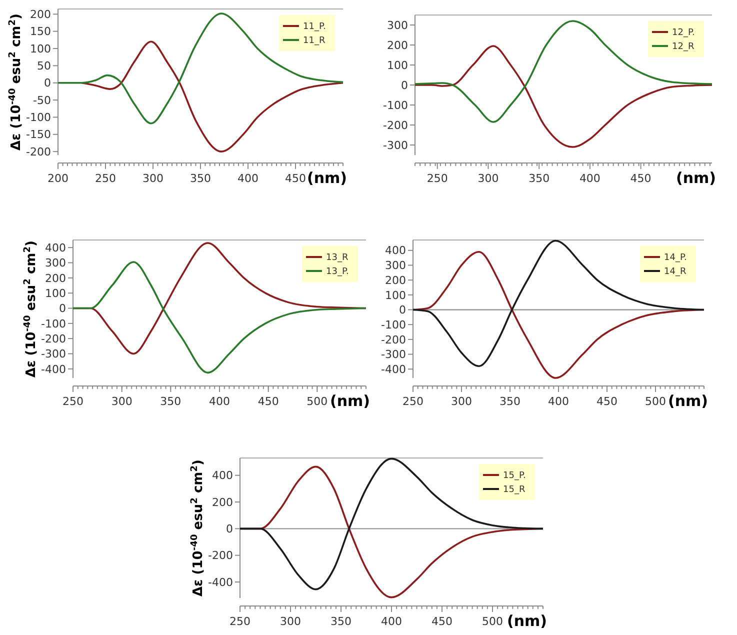 The height and width of the screenshot is (635, 737). Describe the element at coordinates (44, 66) in the screenshot. I see `y-tick-label: 50` at that location.